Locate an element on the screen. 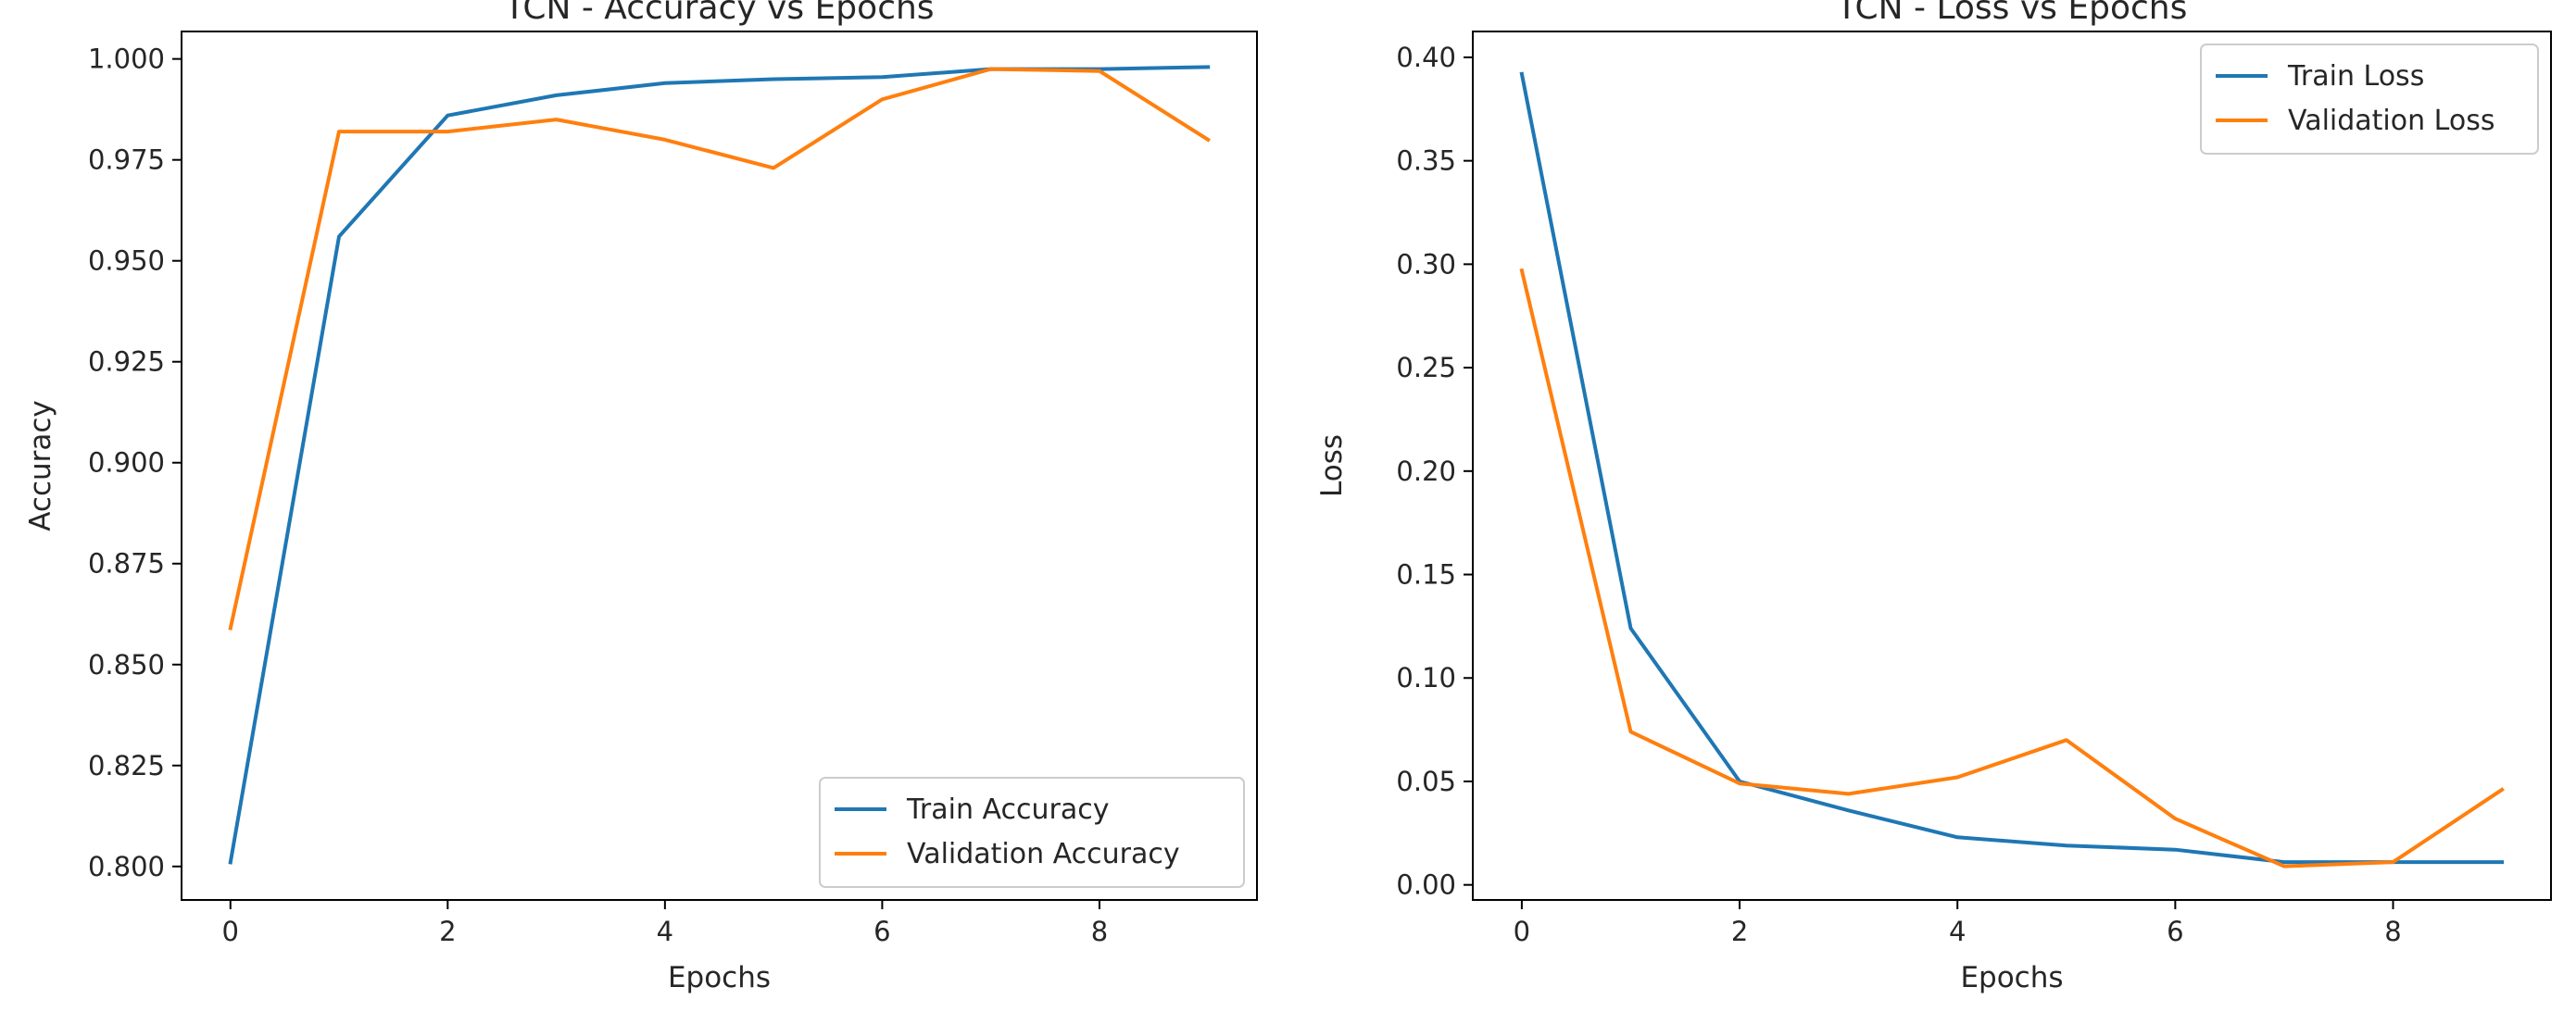 The width and height of the screenshot is (2576, 1012). y-axis-label: Loss is located at coordinates (1332, 465).